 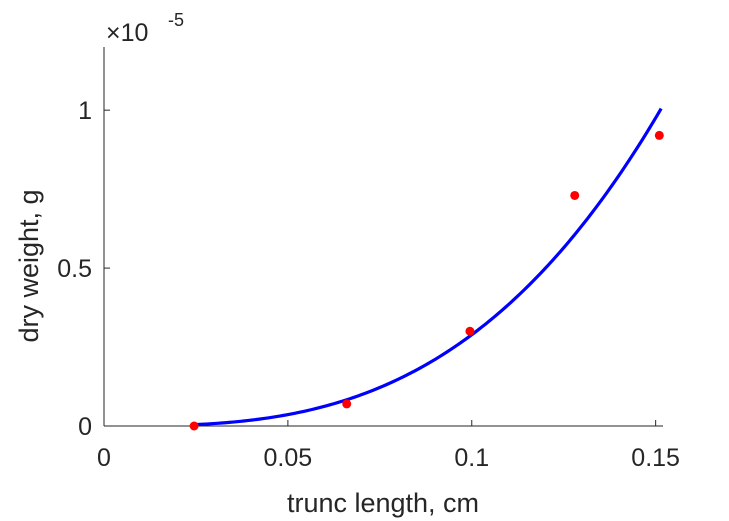 I want to click on y-tick-label: 0.5, so click(x=74, y=269).